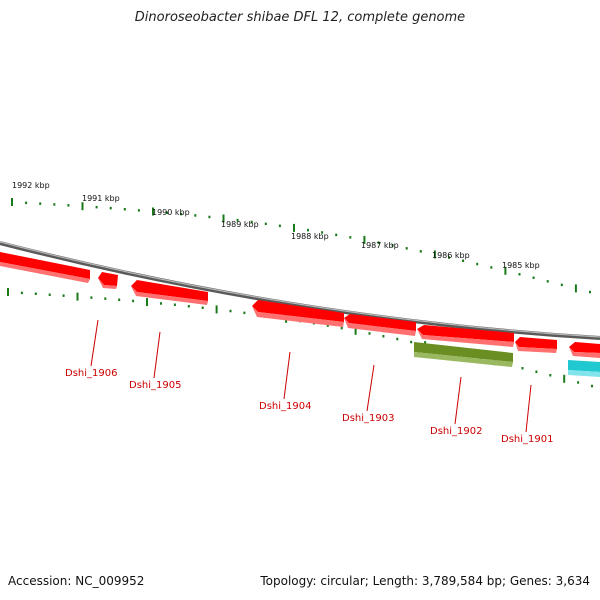  I want to click on gene-leader-lines, so click(311, 376).